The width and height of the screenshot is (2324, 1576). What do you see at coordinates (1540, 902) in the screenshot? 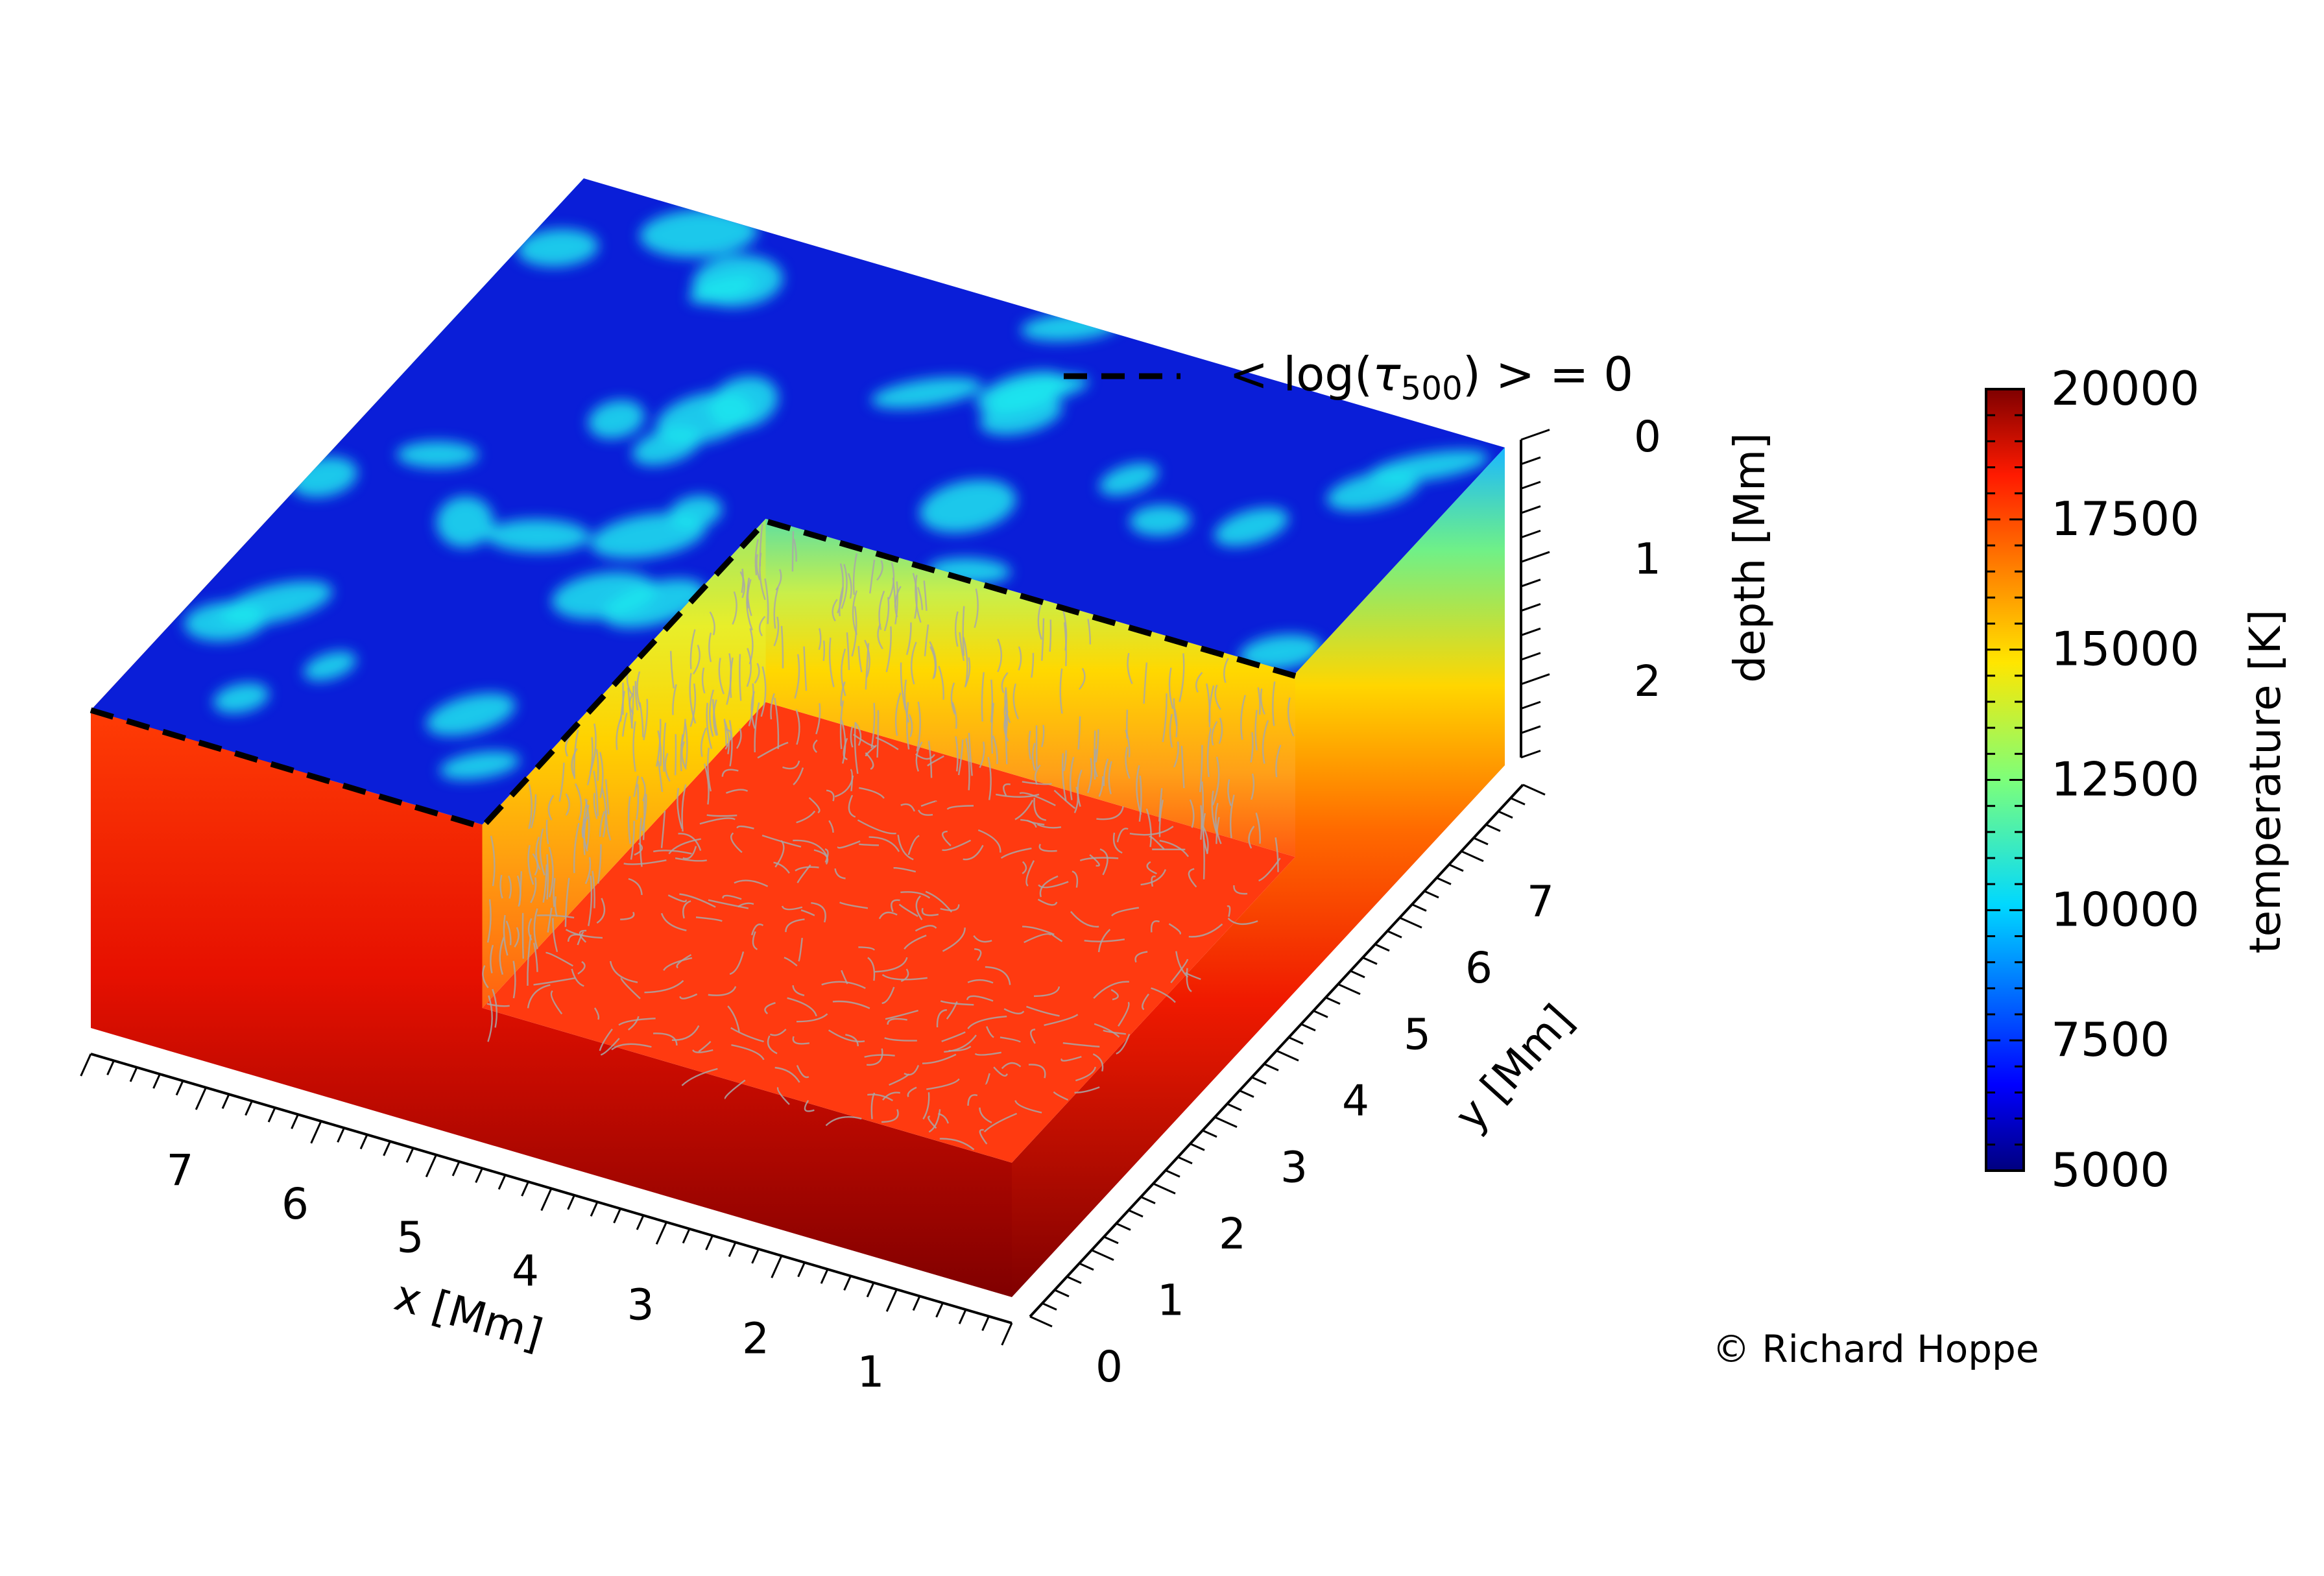
I see `tick-label: 7` at bounding box center [1540, 902].